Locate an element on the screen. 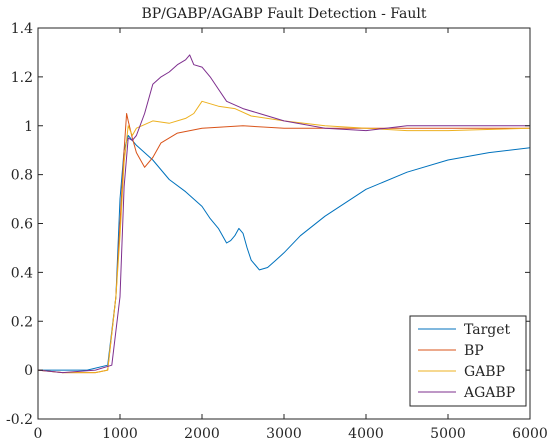 The image size is (550, 448). y-tick-label: 1 is located at coordinates (28, 127).